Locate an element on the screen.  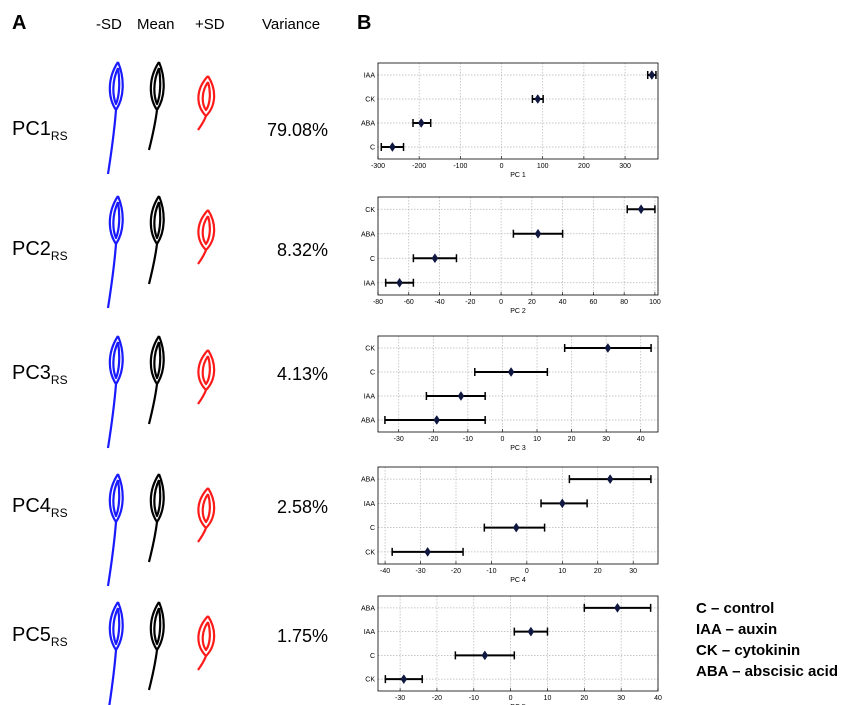
x-tick-label: 60 is located at coordinates (593, 302).